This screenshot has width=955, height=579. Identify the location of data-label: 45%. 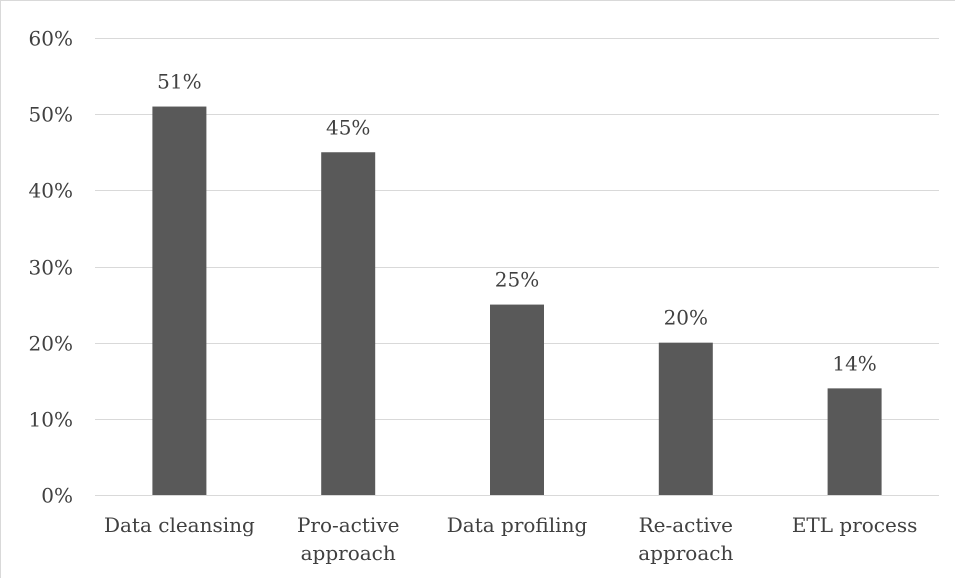
(348, 127).